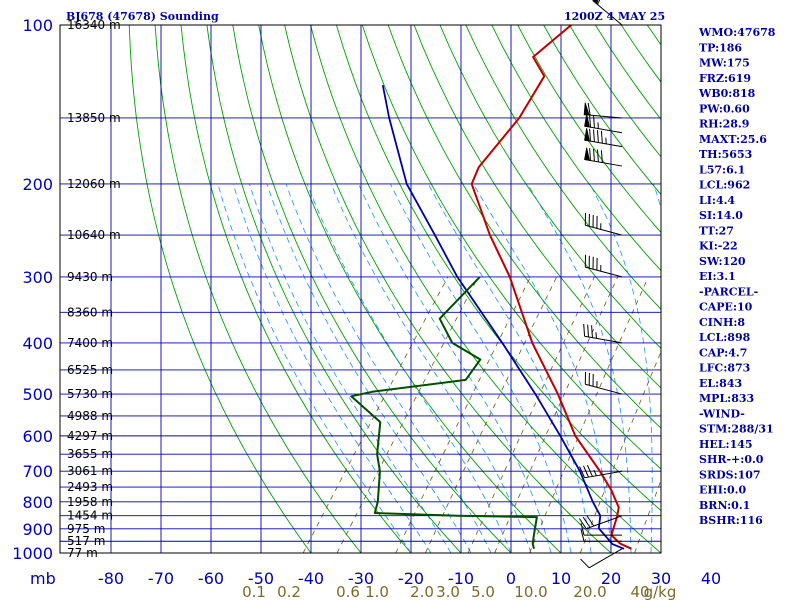 This screenshot has height=600, width=800. Describe the element at coordinates (43, 578) in the screenshot. I see `pressure-unit-label: mb` at that location.